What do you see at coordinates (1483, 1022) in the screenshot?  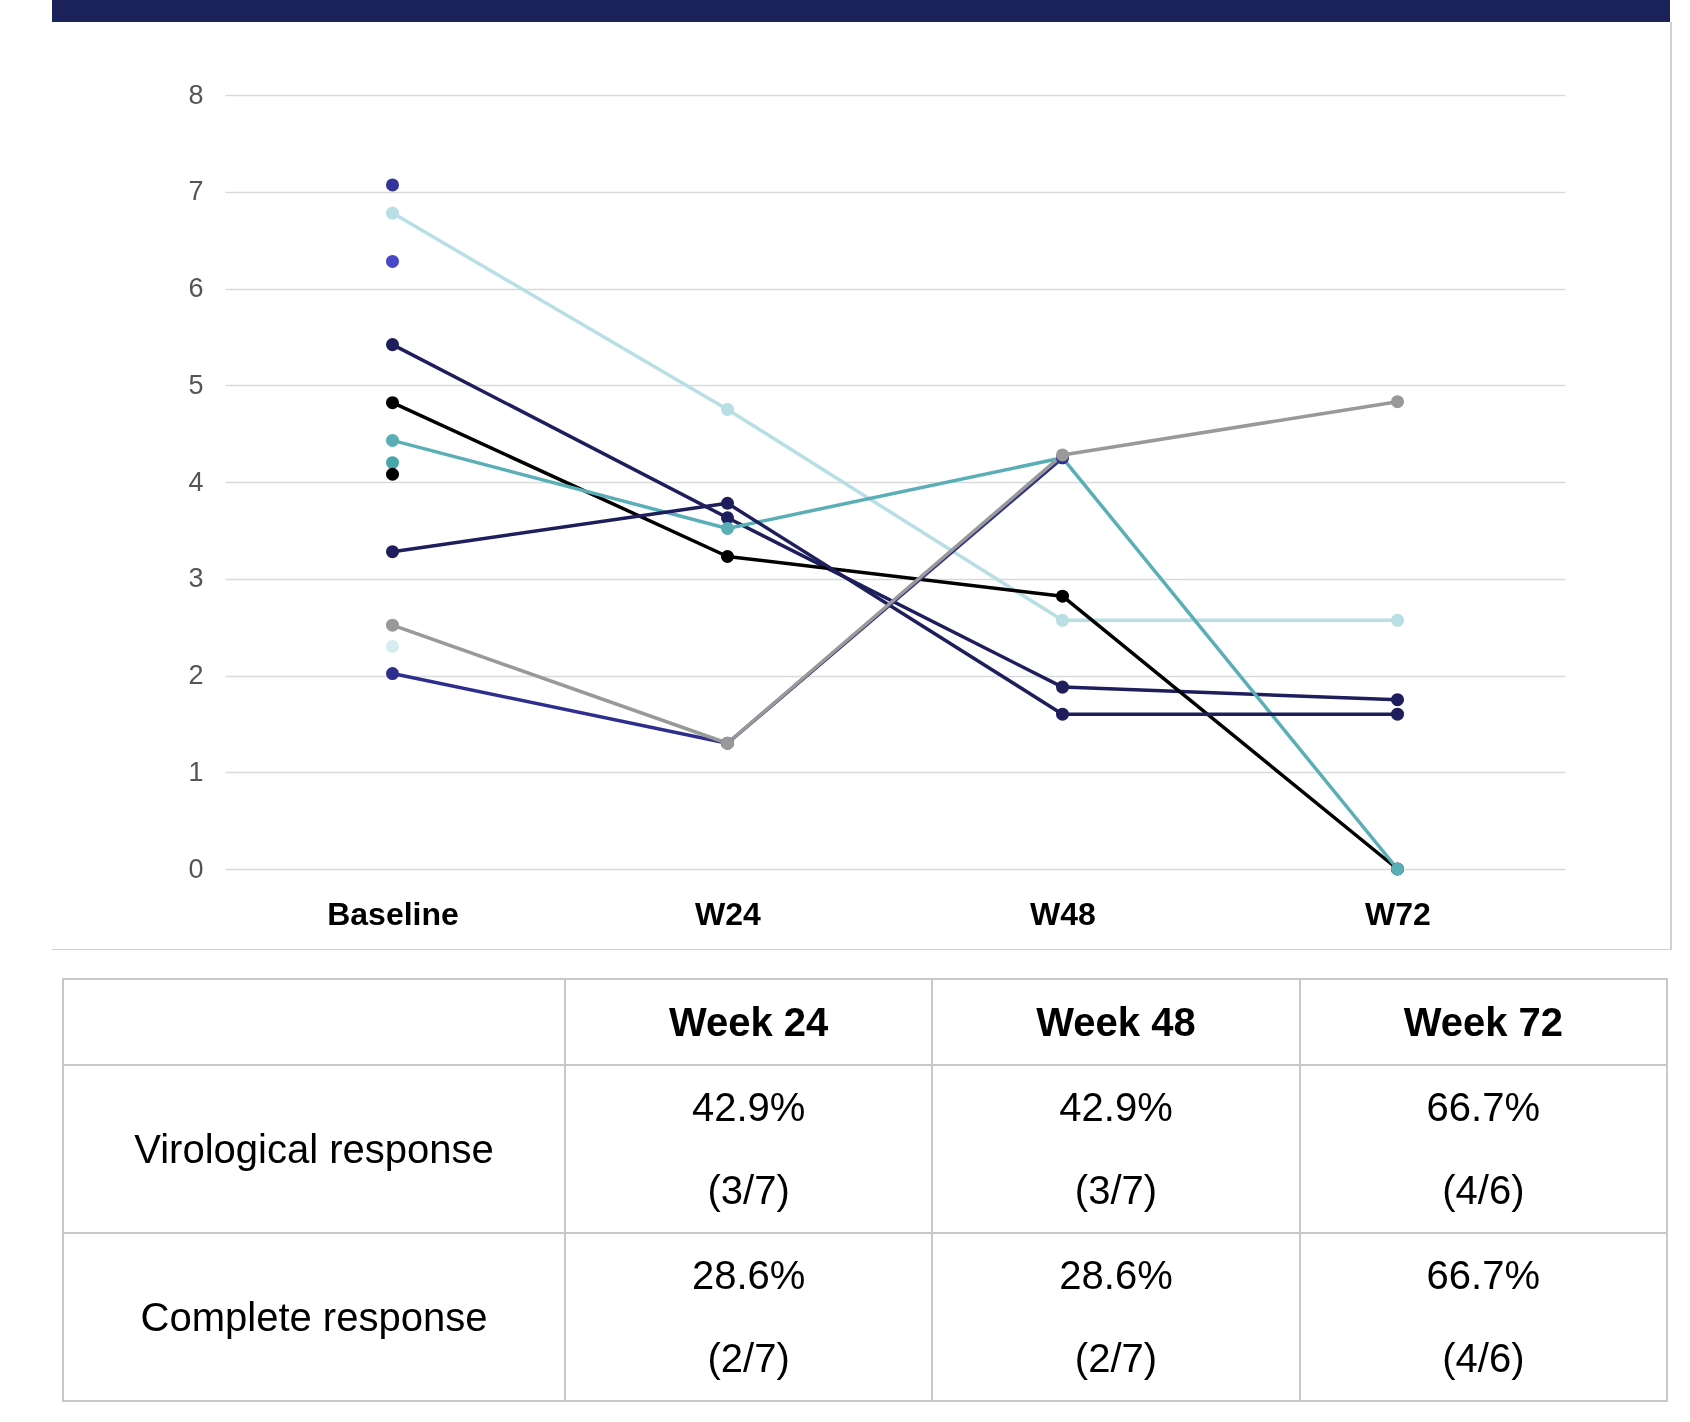 I see `text: Week 72` at bounding box center [1483, 1022].